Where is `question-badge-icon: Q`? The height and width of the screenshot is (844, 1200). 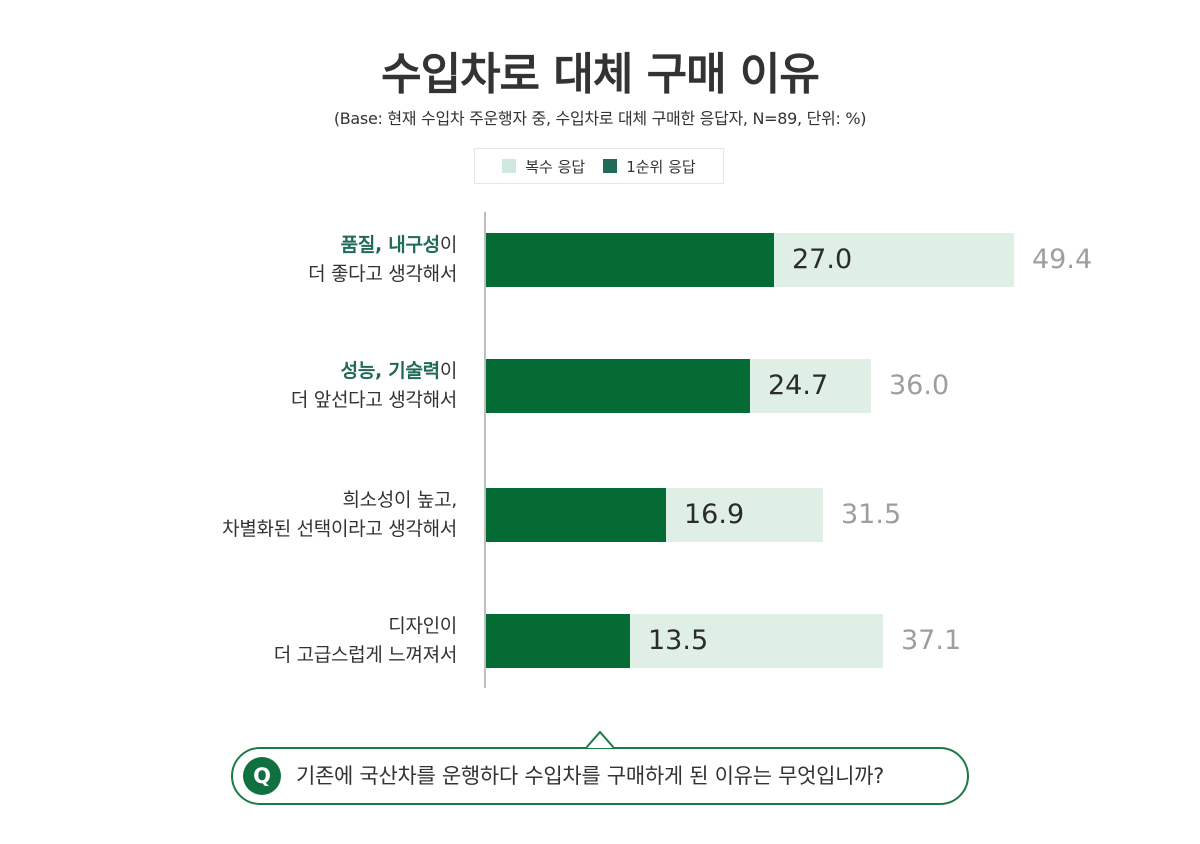
question-badge-icon: Q is located at coordinates (262, 776).